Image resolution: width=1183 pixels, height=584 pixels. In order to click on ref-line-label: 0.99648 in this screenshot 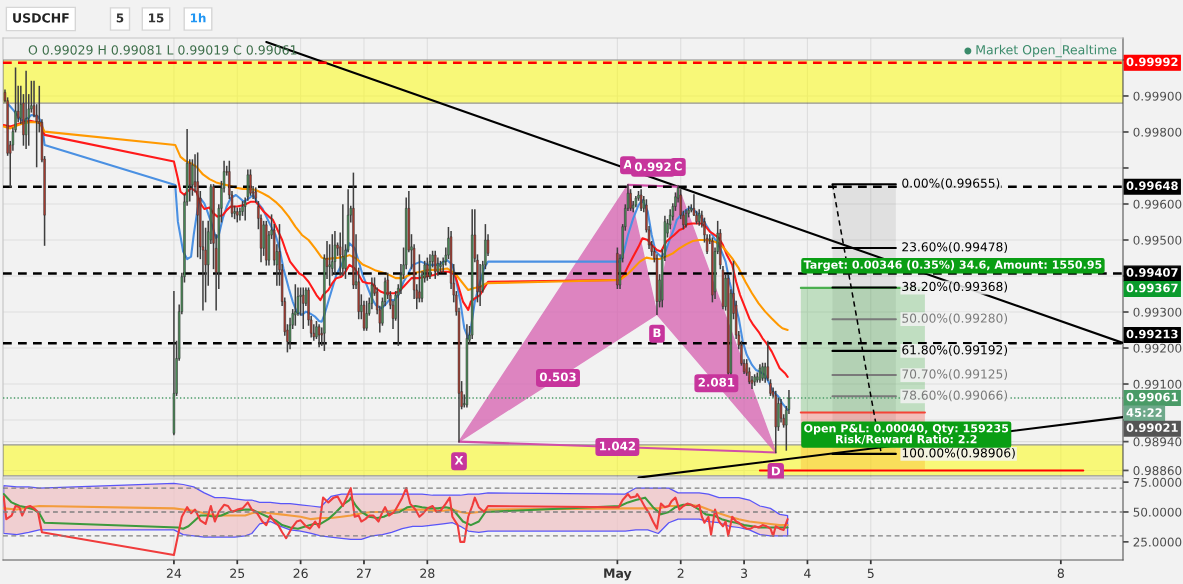, I will do `click(1152, 186)`.